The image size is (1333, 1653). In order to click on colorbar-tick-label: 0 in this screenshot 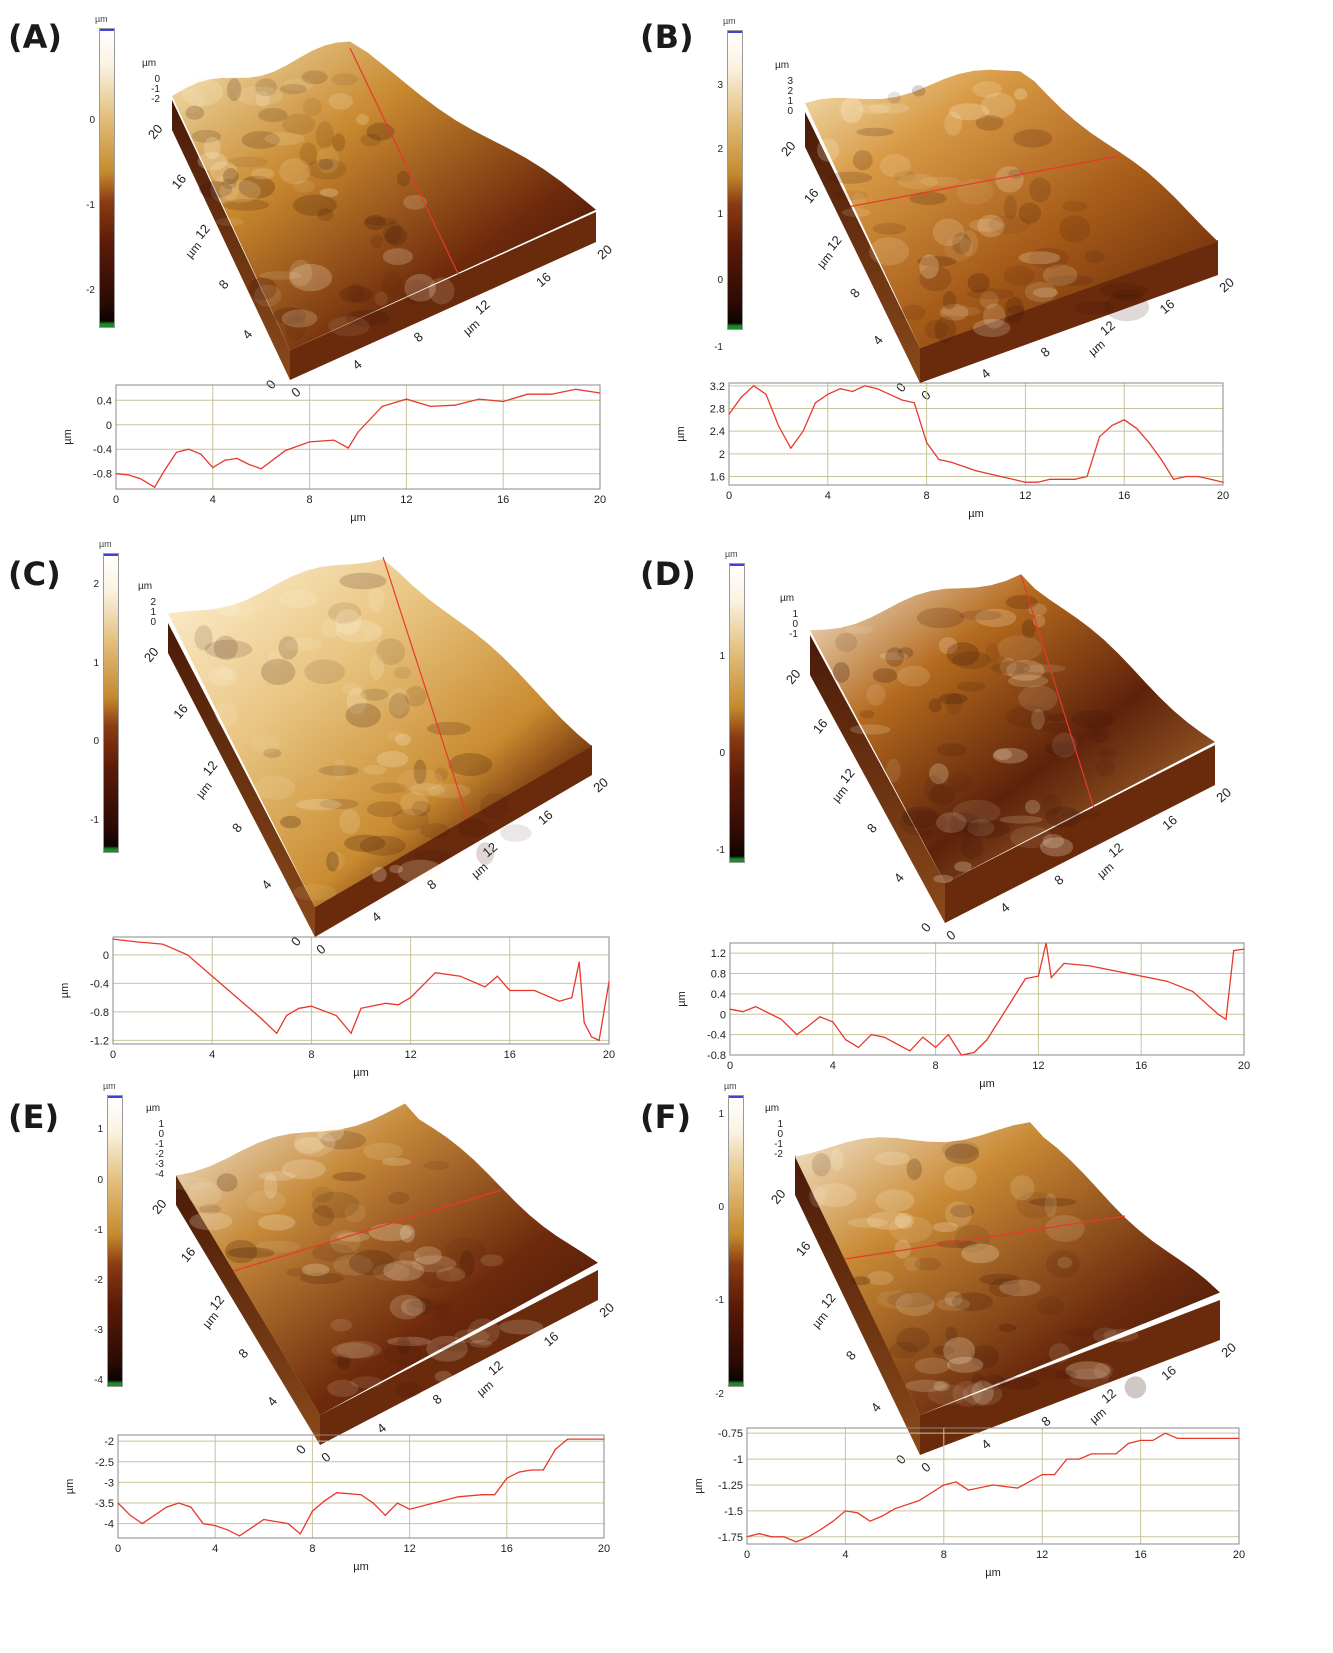, I will do `click(100, 1180)`.